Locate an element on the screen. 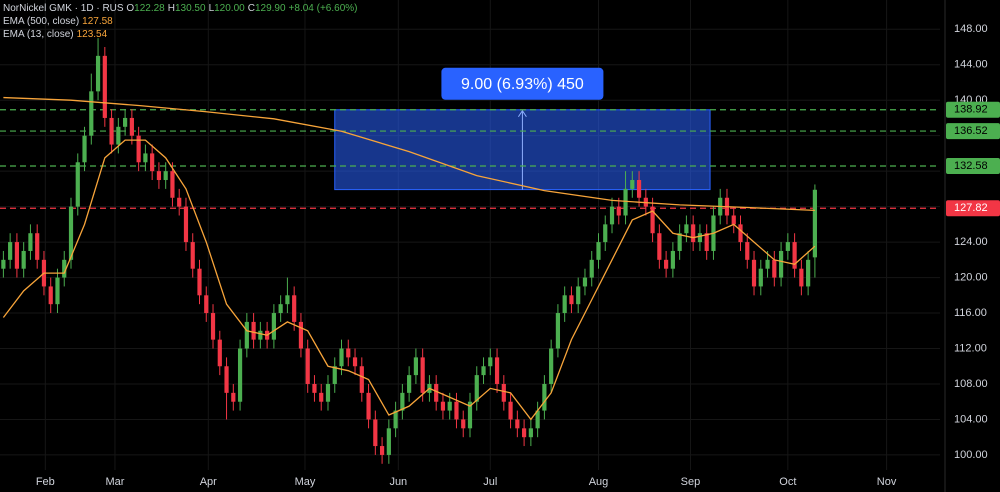 This screenshot has height=492, width=1000. x-tick-label: Jun is located at coordinates (398, 482).